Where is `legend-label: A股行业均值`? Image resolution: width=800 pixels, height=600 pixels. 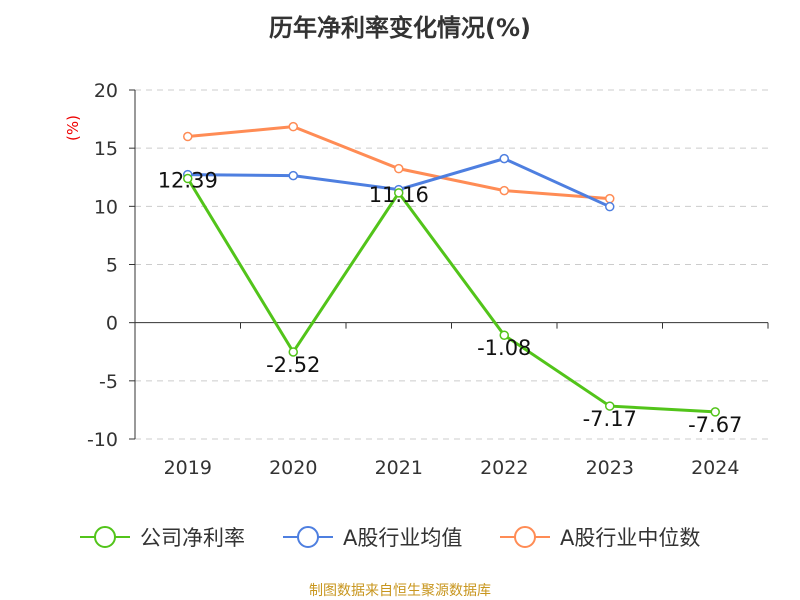 legend-label: A股行业均值 is located at coordinates (402, 538).